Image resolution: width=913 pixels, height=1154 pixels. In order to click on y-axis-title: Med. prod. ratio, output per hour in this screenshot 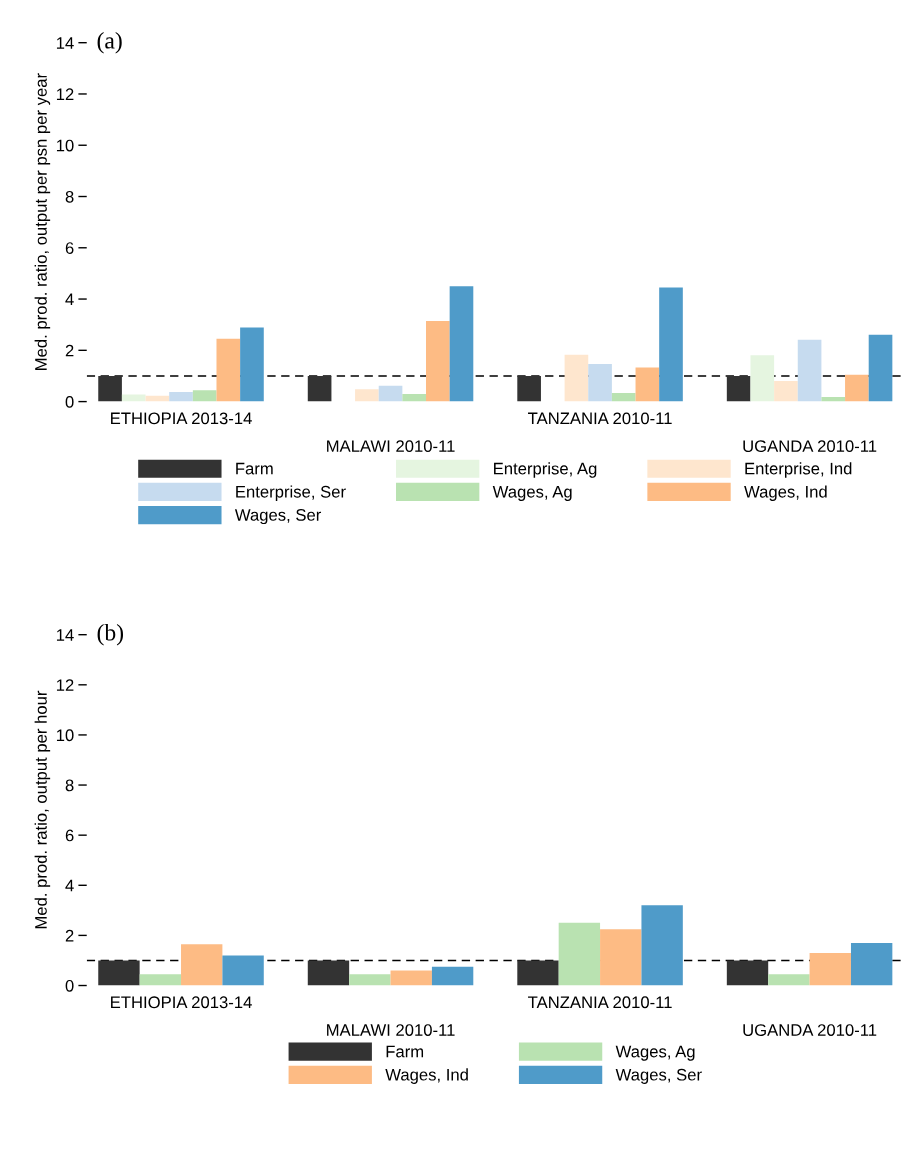, I will do `click(42, 809)`.